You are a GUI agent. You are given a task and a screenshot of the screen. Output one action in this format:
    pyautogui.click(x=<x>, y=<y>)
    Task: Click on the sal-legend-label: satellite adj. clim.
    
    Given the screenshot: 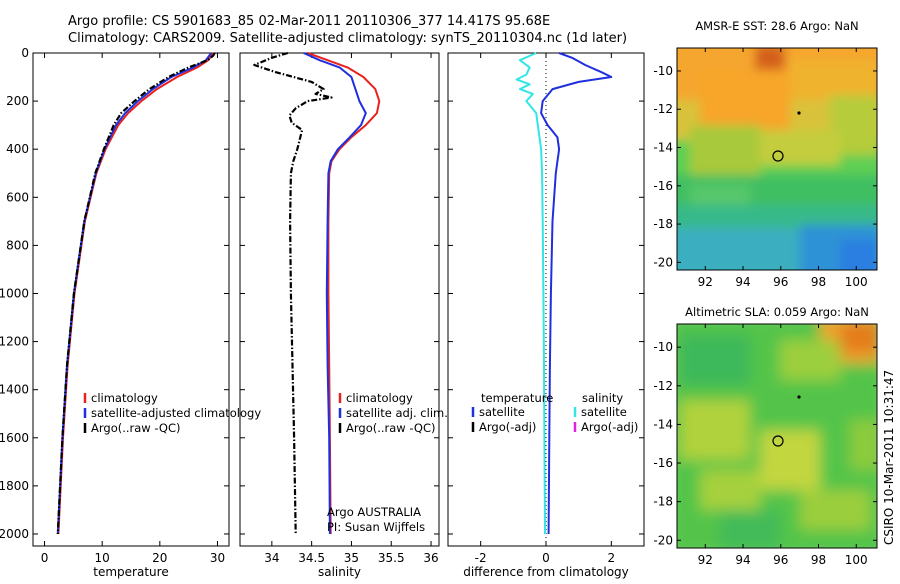 What is the action you would take?
    pyautogui.click(x=397, y=413)
    